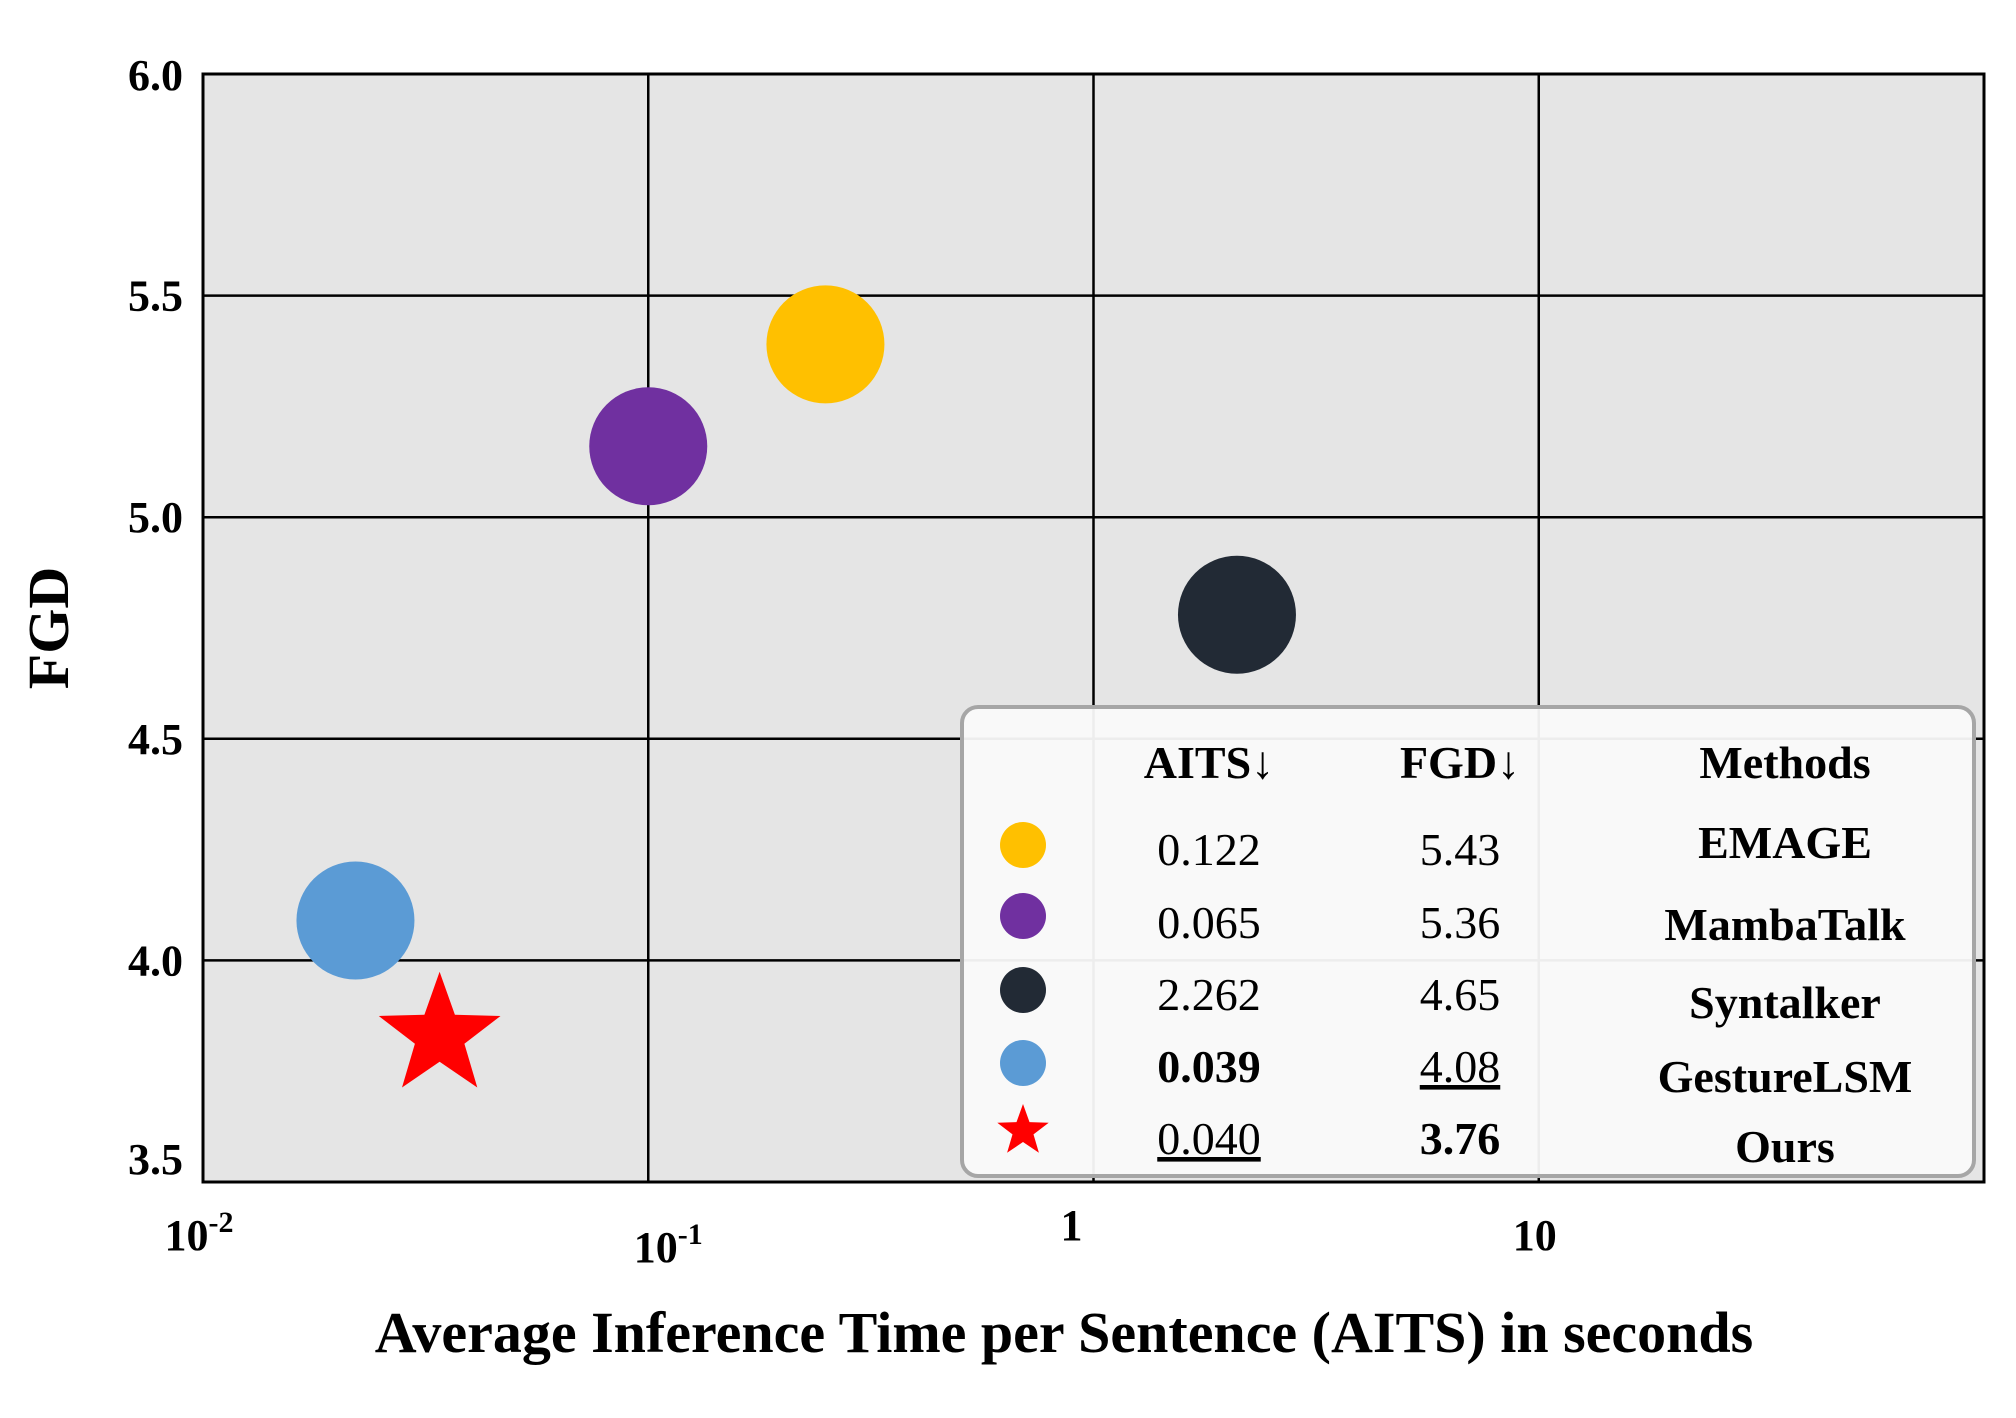 This screenshot has width=2016, height=1418. Describe the element at coordinates (825, 344) in the screenshot. I see `point-emage` at that location.